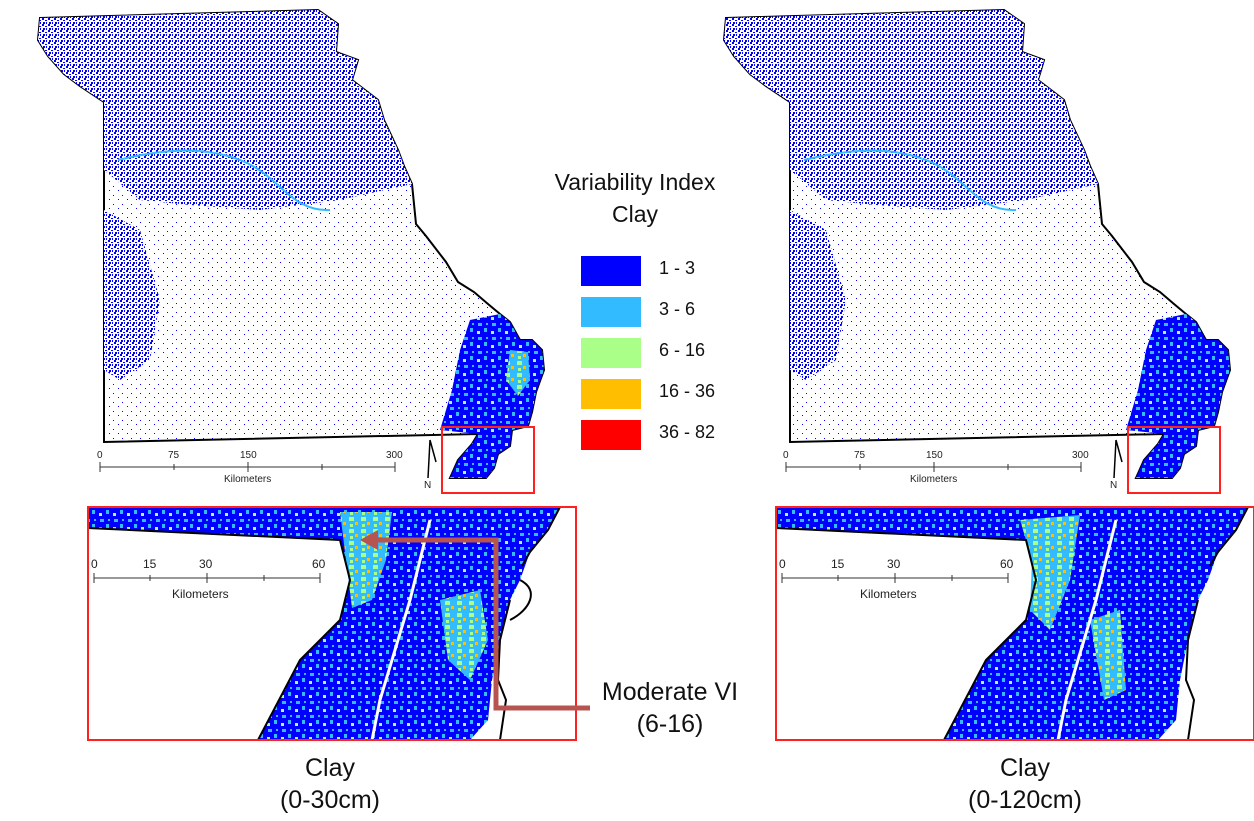 The image size is (1254, 821). I want to click on legend-label: 16 - 36, so click(687, 391).